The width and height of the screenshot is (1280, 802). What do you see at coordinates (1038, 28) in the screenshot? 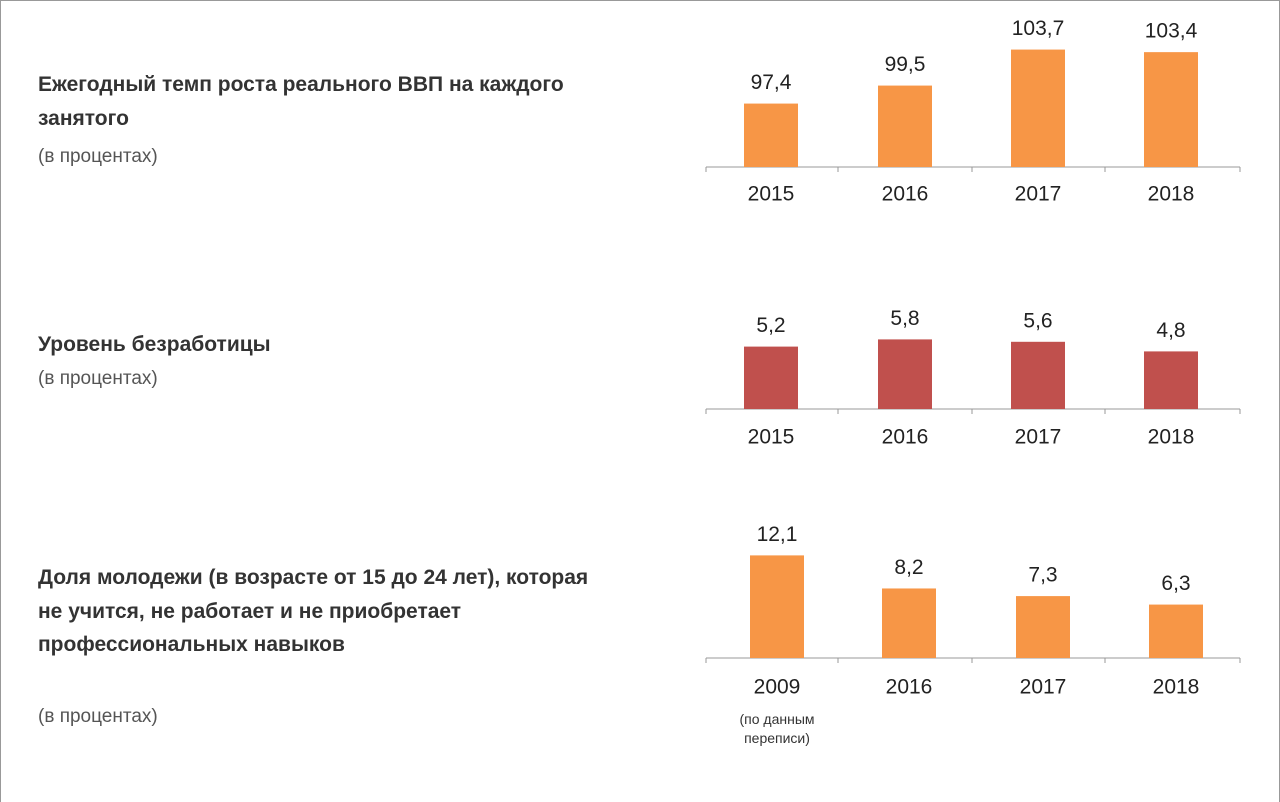
I see `value-label: 103,7` at bounding box center [1038, 28].